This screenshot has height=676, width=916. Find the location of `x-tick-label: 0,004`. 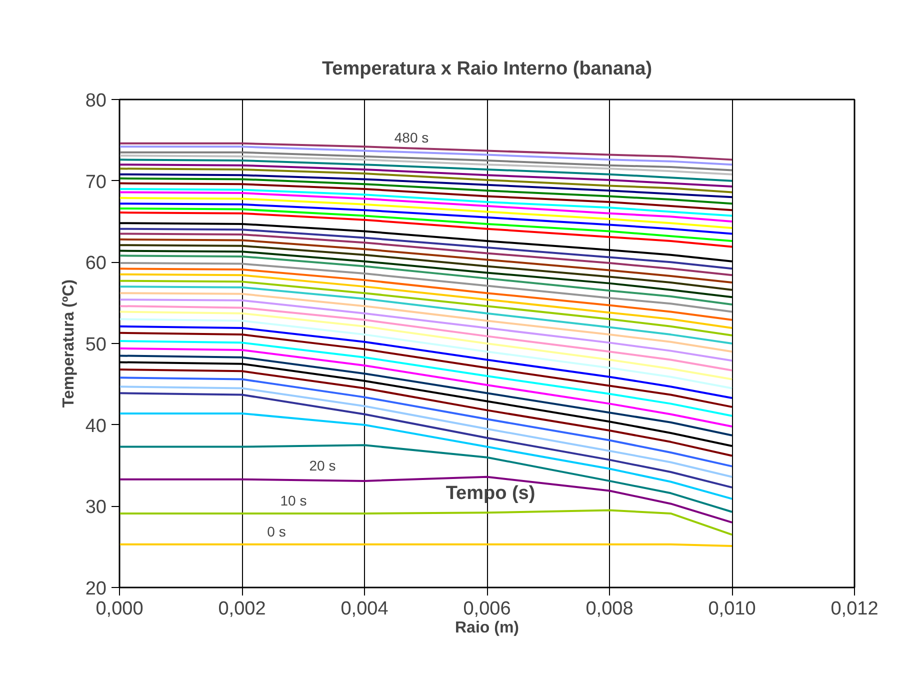

x-tick-label: 0,004 is located at coordinates (364, 609).